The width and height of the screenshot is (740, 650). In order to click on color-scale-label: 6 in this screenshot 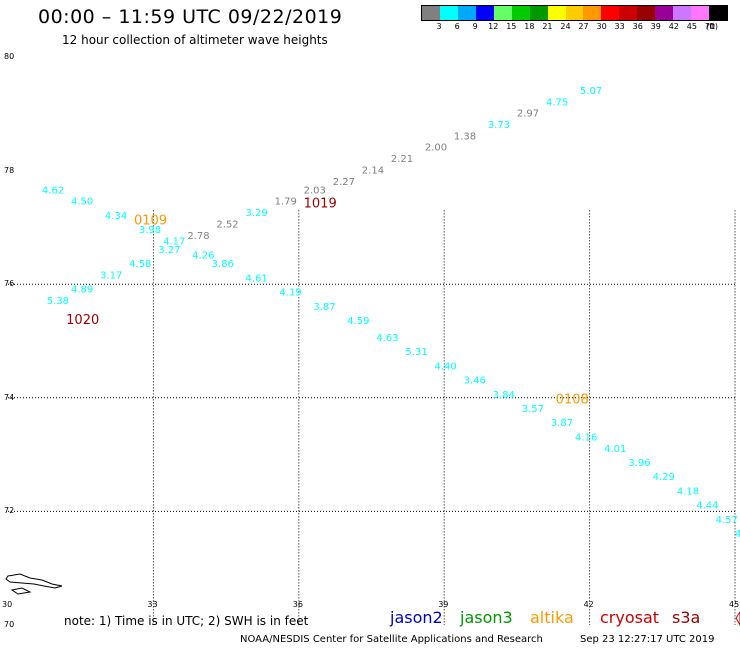, I will do `click(457, 26)`.